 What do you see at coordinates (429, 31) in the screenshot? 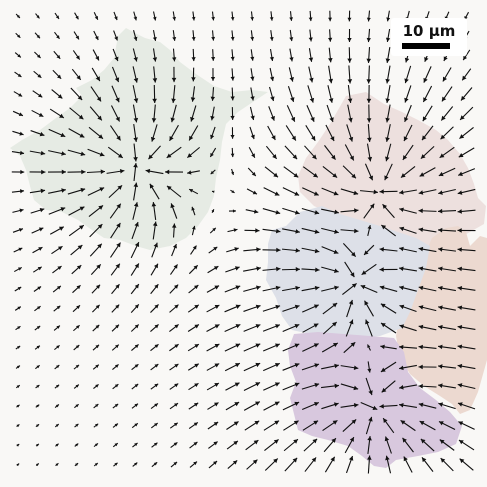
I see `scale-bar-label: 10 µm` at bounding box center [429, 31].